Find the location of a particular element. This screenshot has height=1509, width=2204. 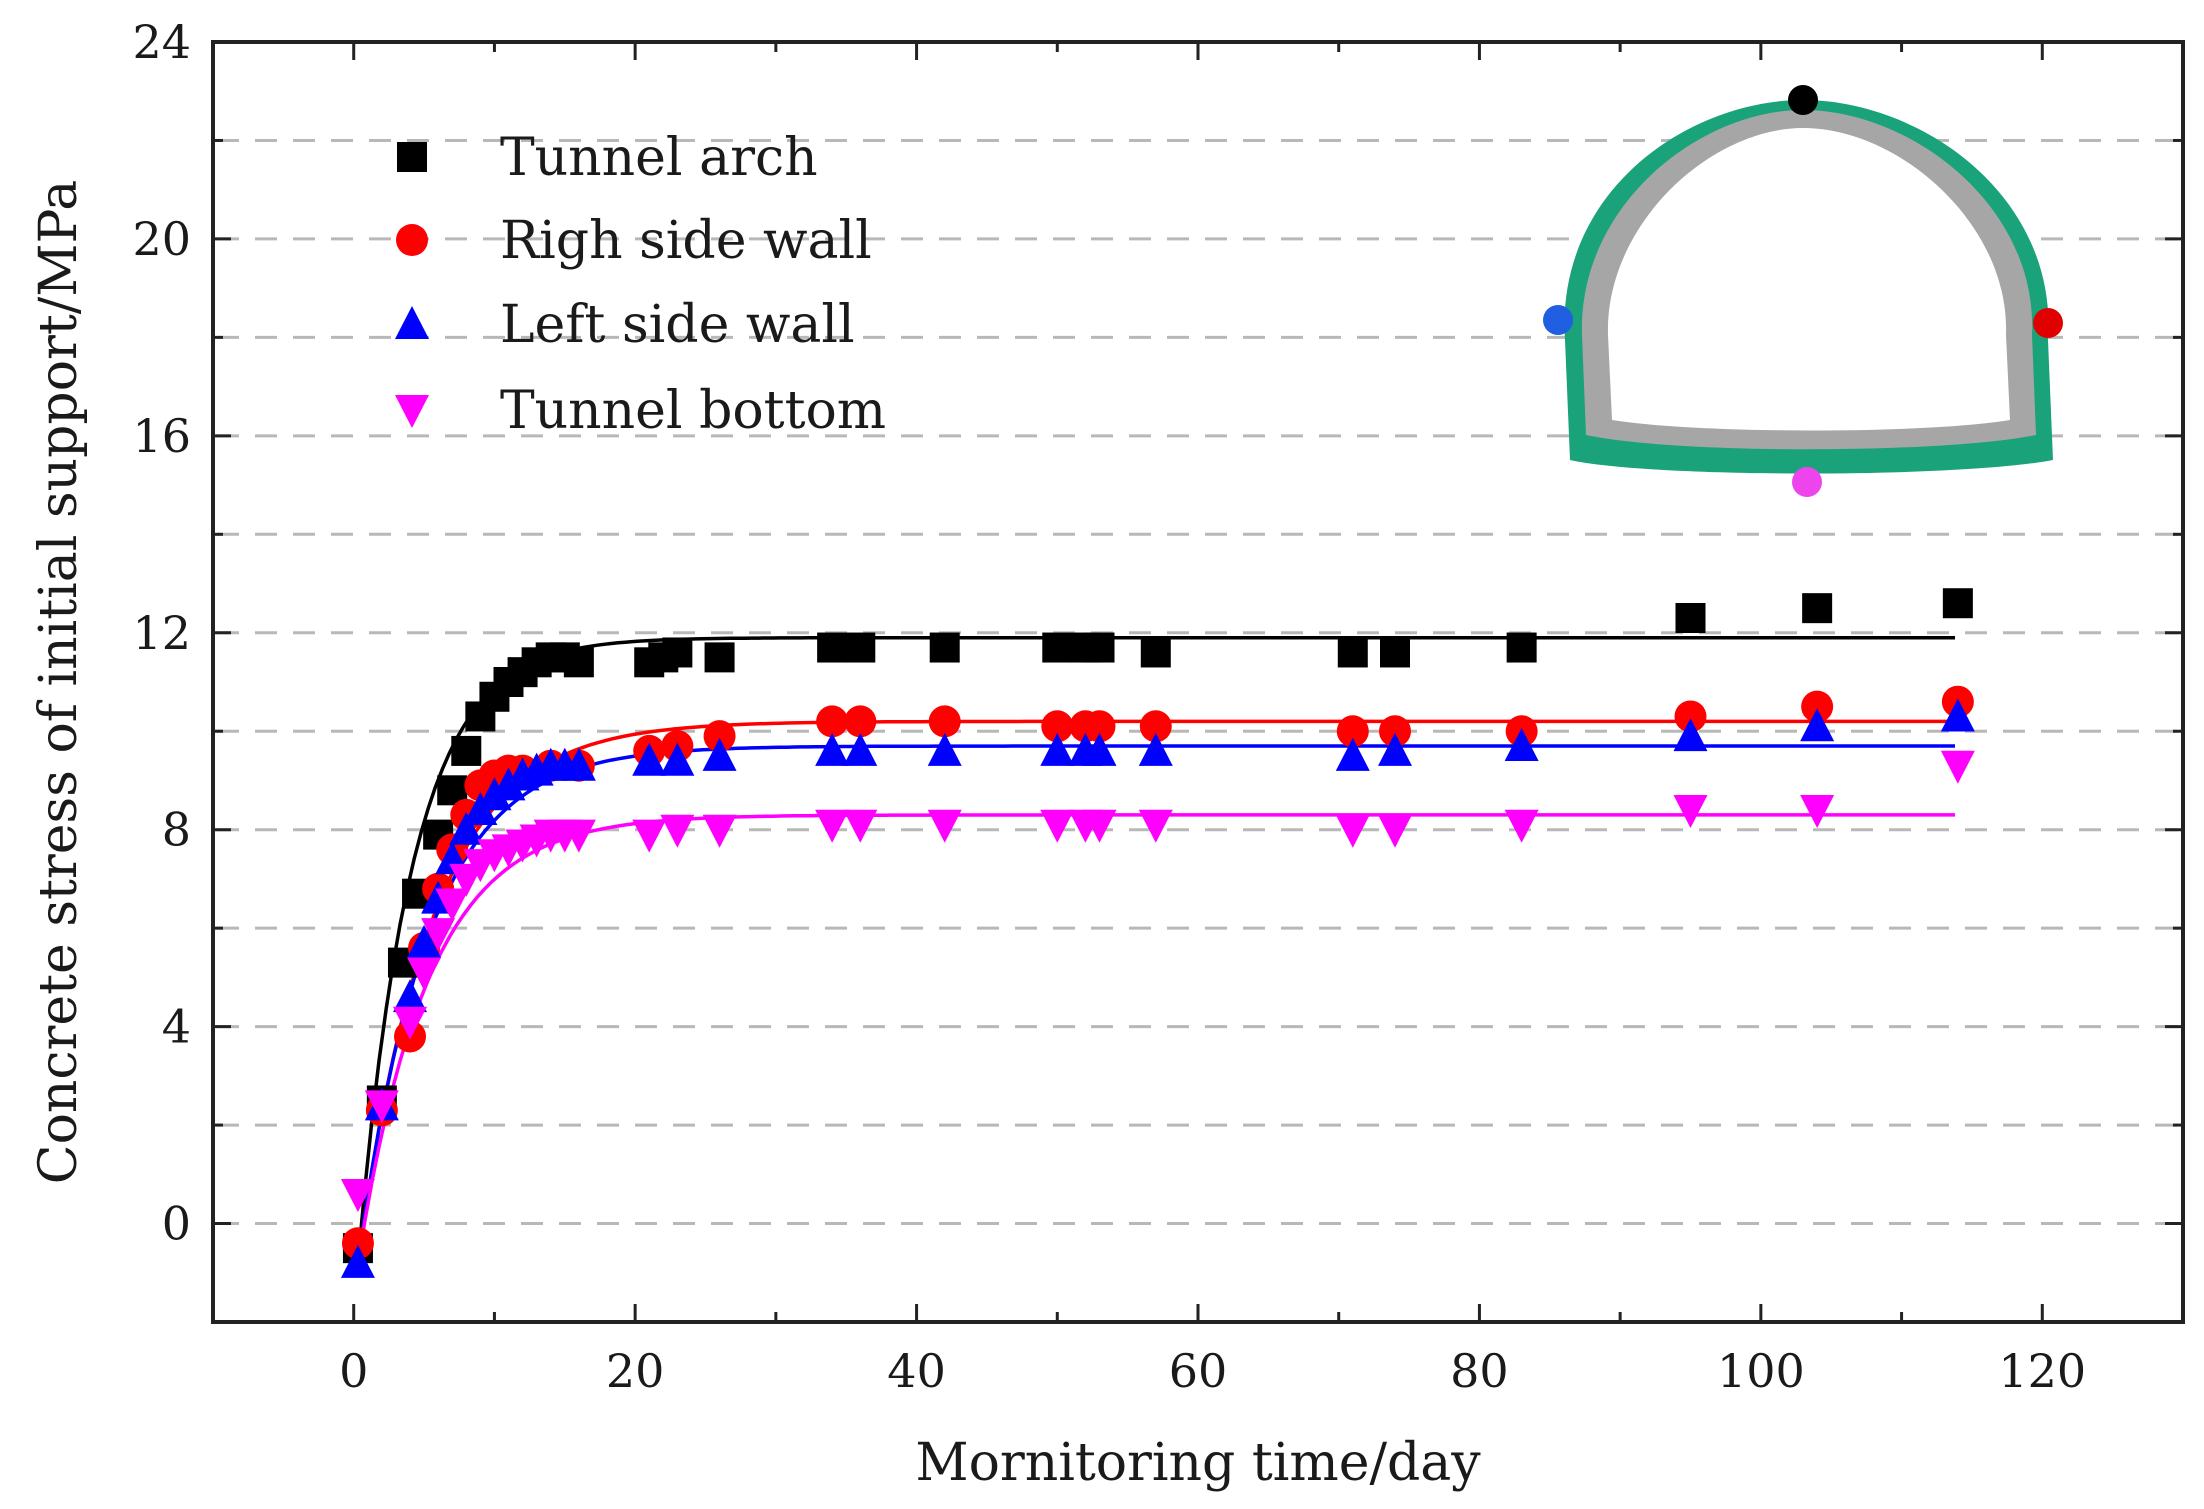

y-tick-label: 20 is located at coordinates (161, 239).